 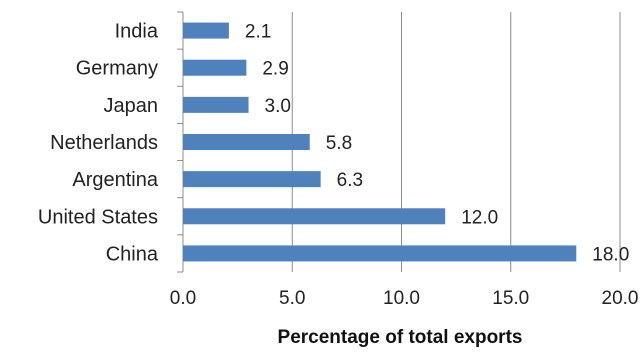 What do you see at coordinates (252, 179) in the screenshot?
I see `bar-argentina` at bounding box center [252, 179].